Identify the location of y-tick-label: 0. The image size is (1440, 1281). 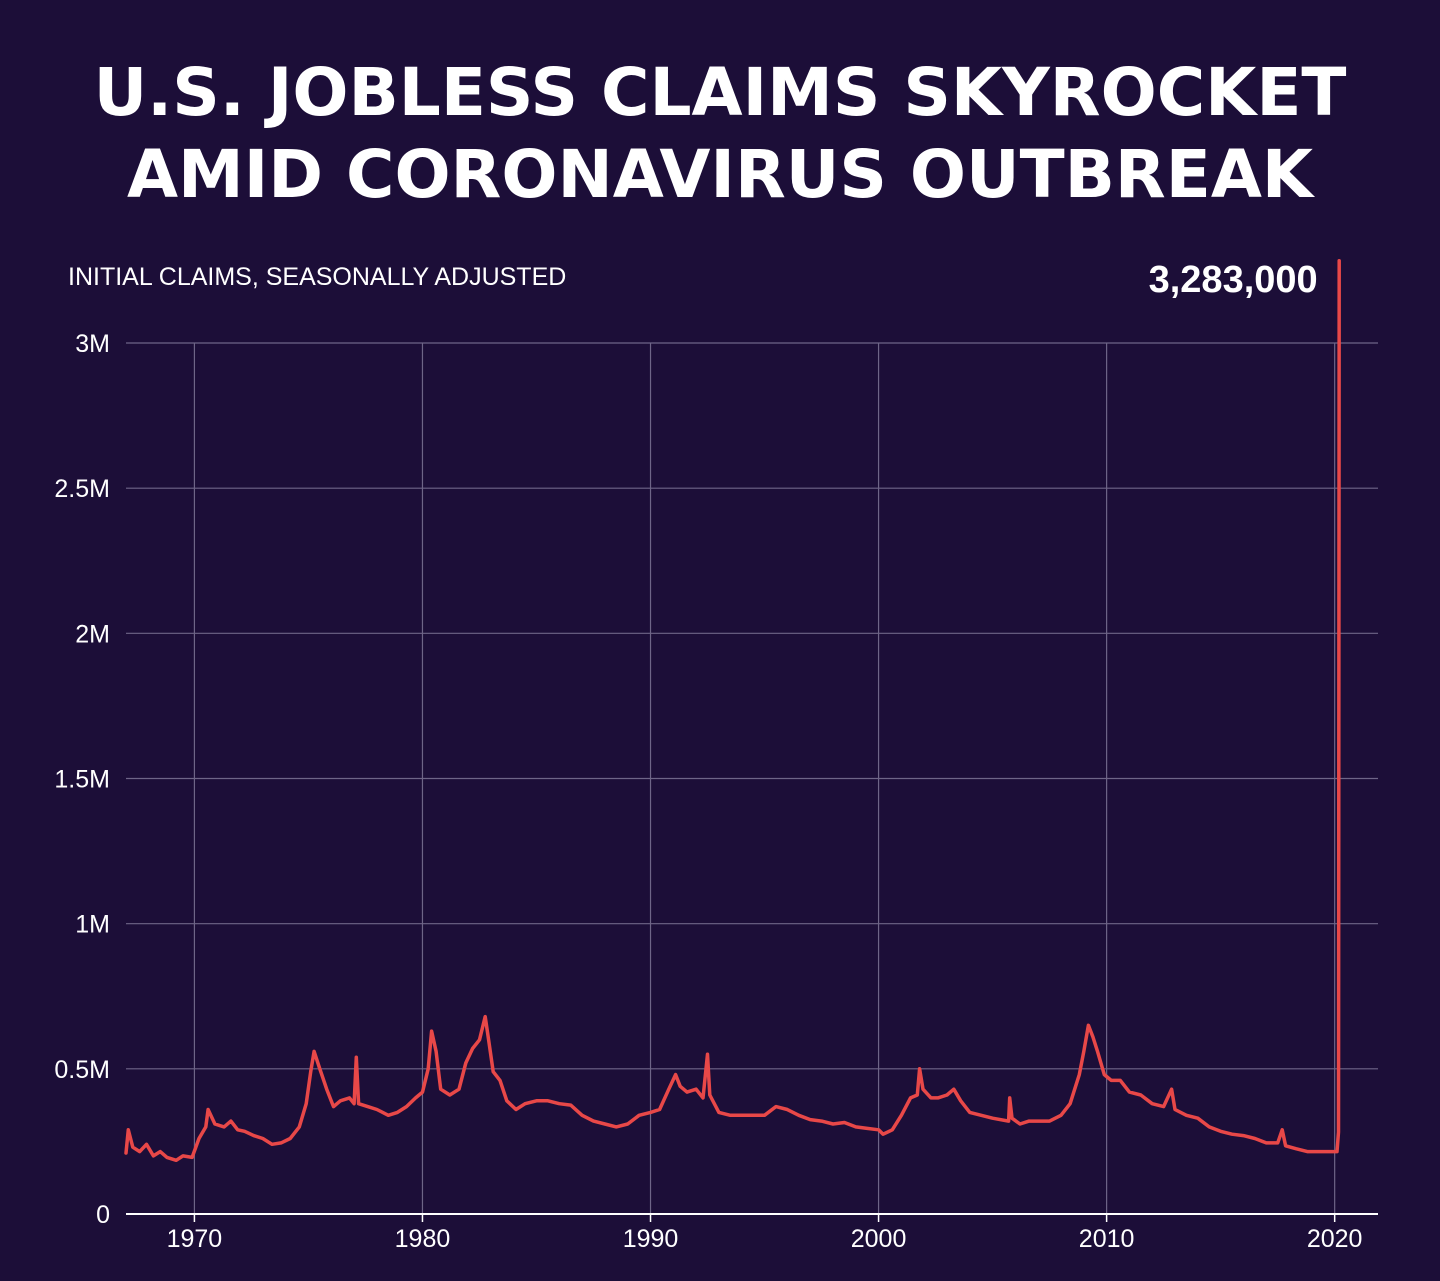
(103, 1215).